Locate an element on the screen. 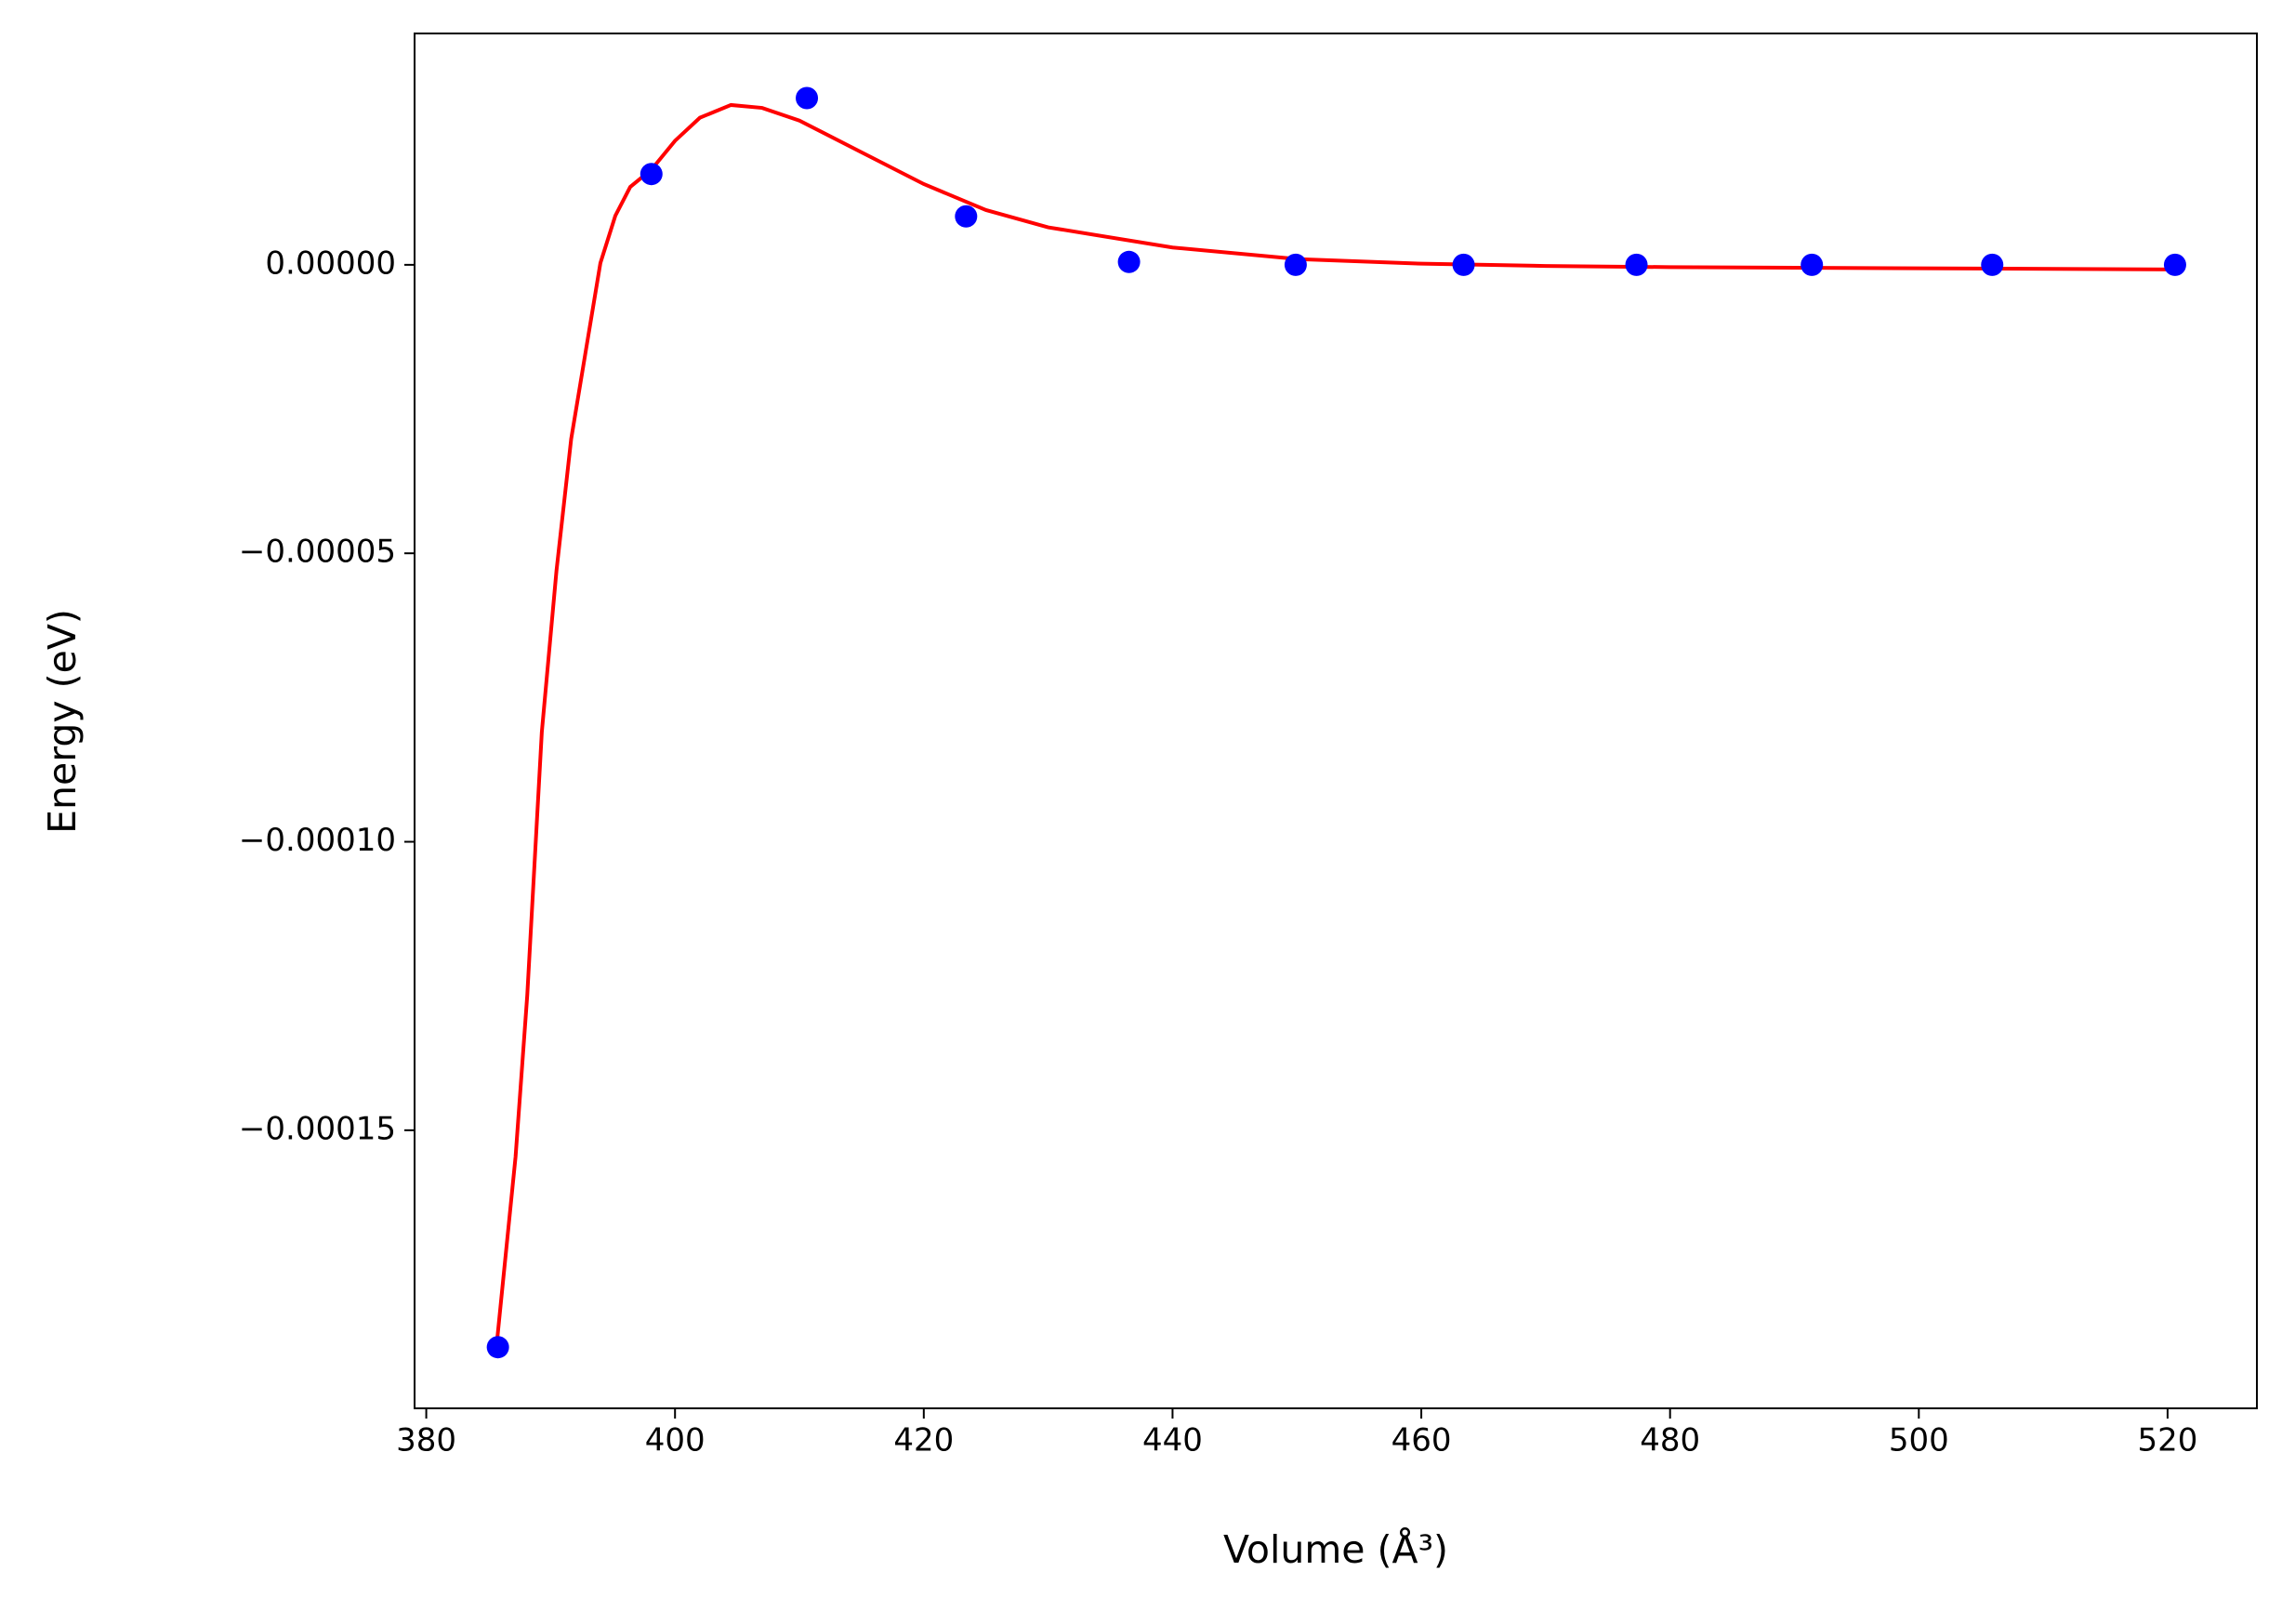 The height and width of the screenshot is (1624, 2295). x-axis-label: Volume (Å³) is located at coordinates (1335, 1550).